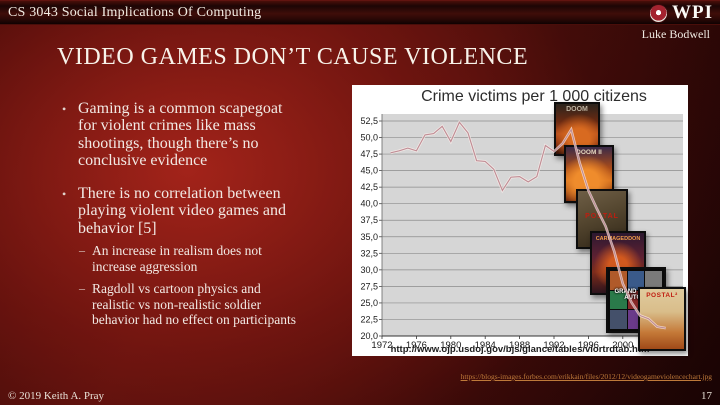 This screenshot has width=720, height=405. I want to click on svg-text: 20,0, so click(369, 336).